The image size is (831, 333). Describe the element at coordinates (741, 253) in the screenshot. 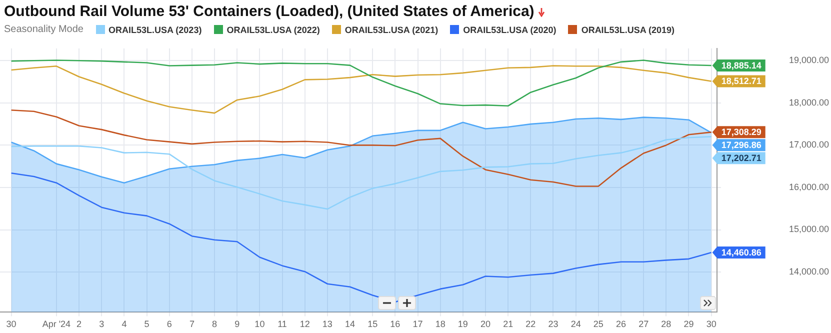

I see `data-label: 14,460.86` at that location.